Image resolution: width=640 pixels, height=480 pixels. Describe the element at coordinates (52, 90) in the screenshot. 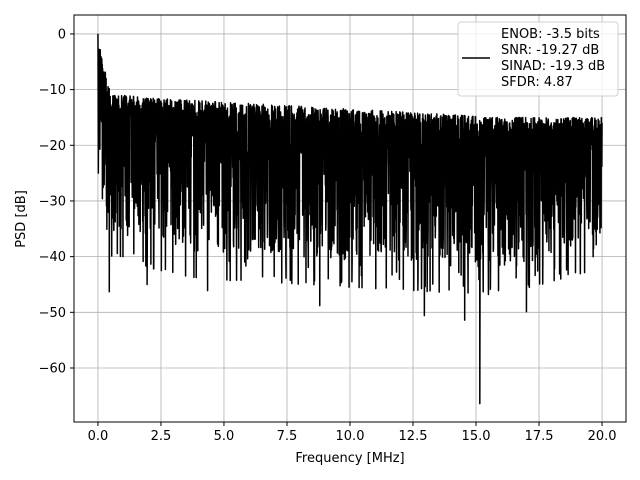

I see `y-tick-label: −10` at that location.